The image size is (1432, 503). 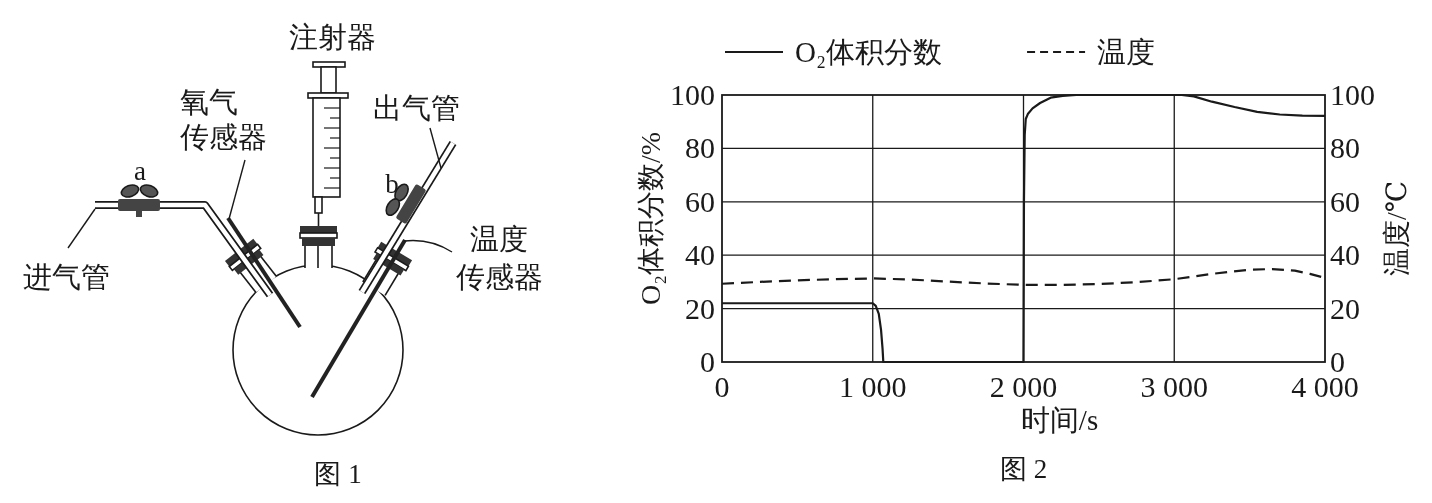 What do you see at coordinates (140, 171) in the screenshot?
I see `text: a` at bounding box center [140, 171].